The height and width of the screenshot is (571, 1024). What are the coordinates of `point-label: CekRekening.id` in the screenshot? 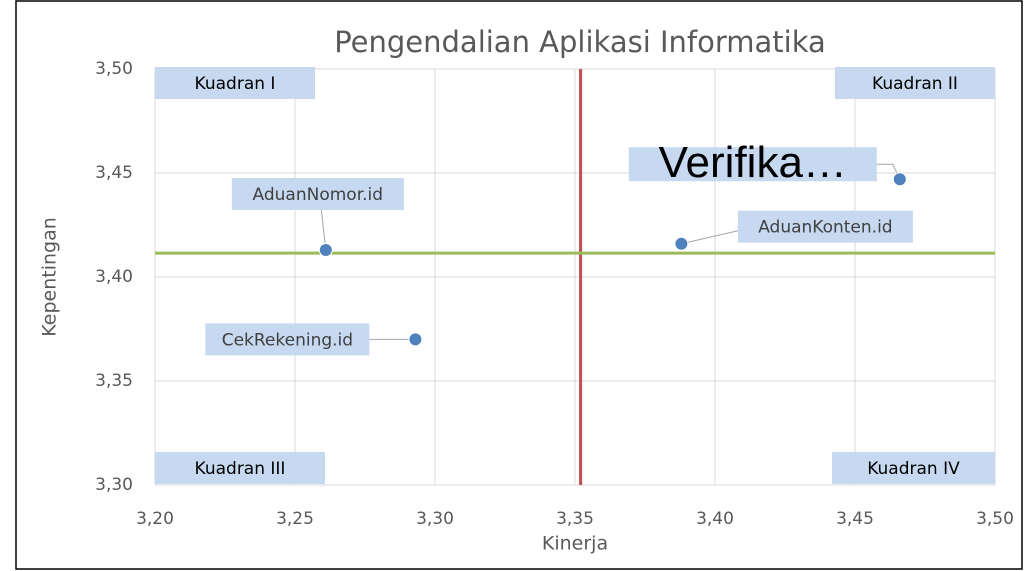 It's located at (287, 340).